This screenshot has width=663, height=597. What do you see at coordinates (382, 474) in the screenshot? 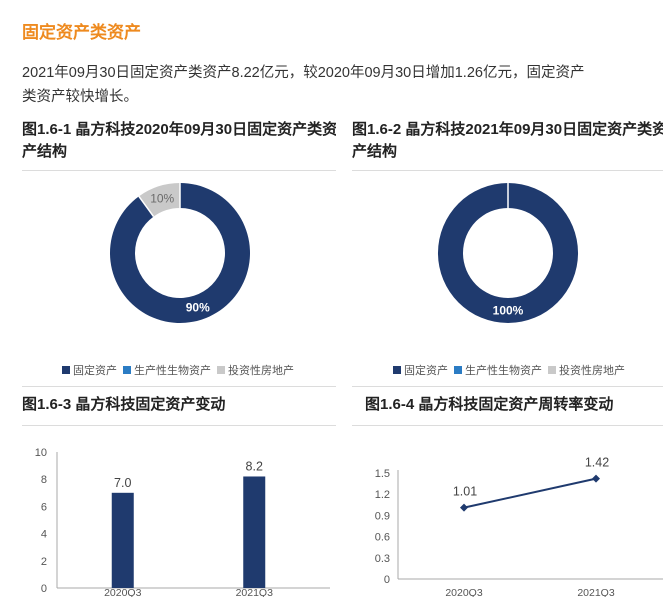
I see `y-tick-label: 1.5` at bounding box center [382, 474].